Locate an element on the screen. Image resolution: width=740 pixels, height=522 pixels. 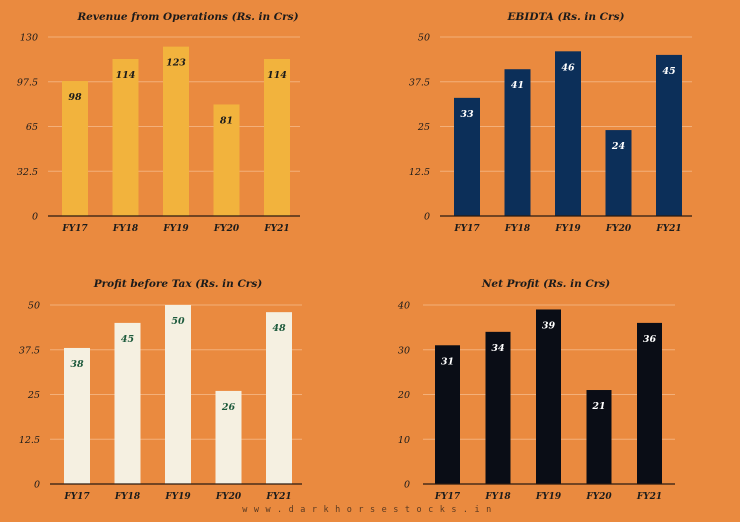
data-label: 81 is located at coordinates (226, 120).